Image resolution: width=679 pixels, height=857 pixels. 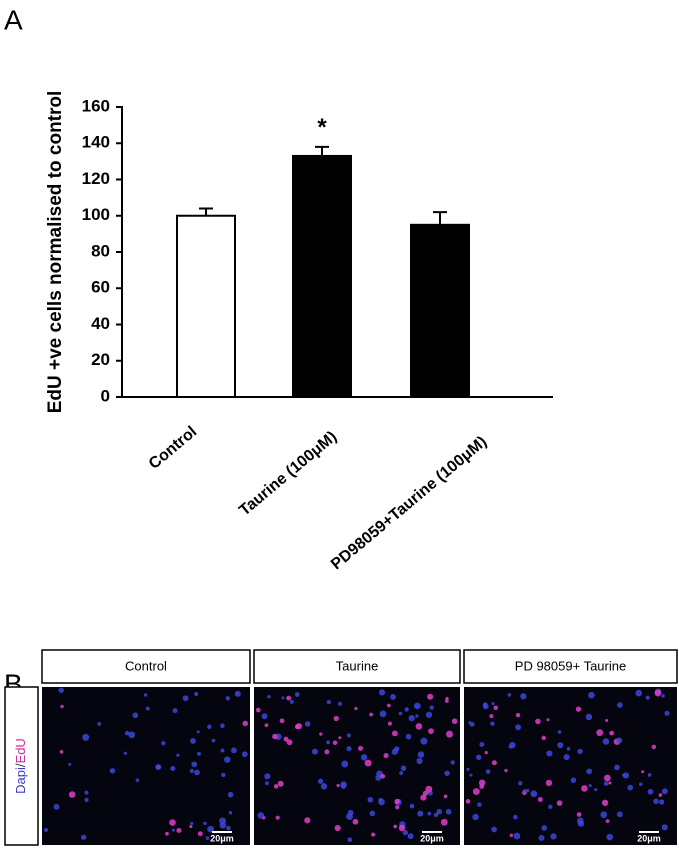 I want to click on column-header: PD 98059+ Taurine, so click(x=570, y=665).